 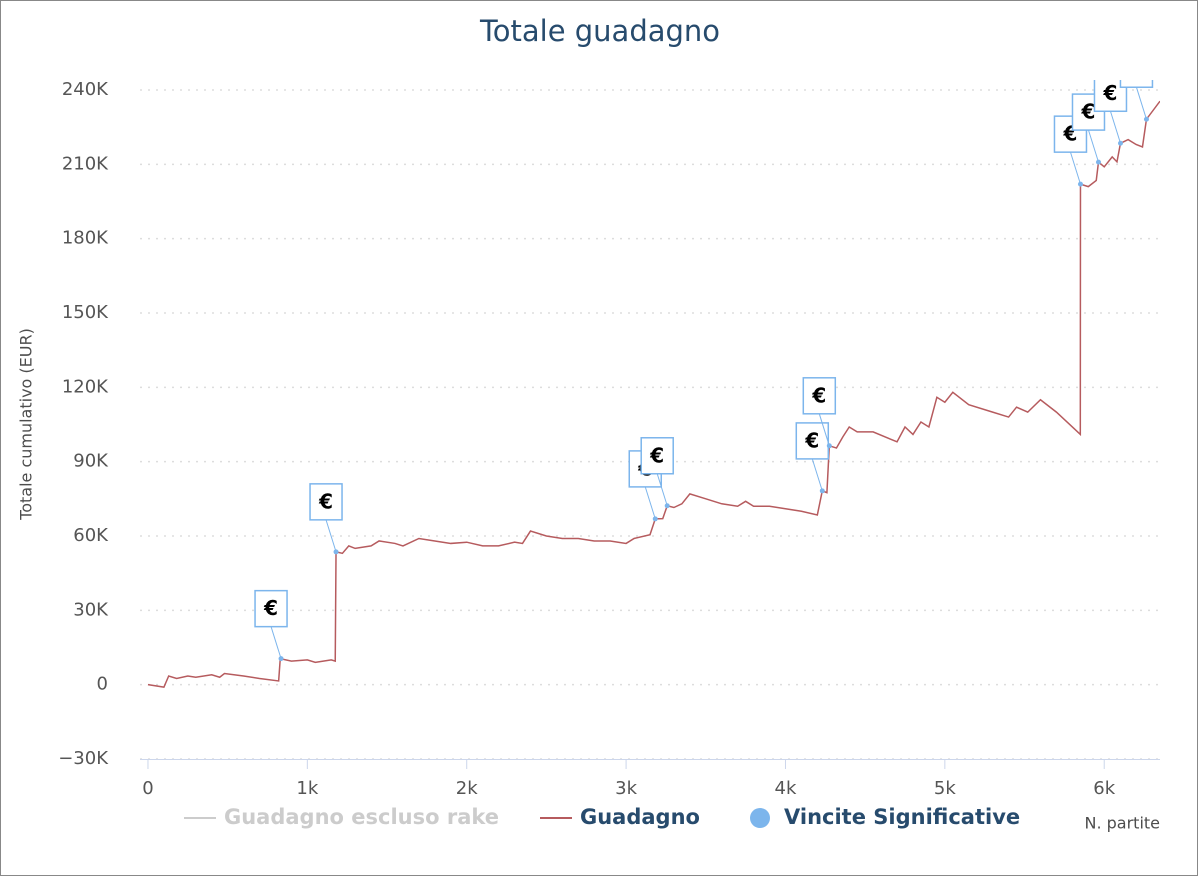 I want to click on y-tick-label: 180K, so click(x=85, y=238).